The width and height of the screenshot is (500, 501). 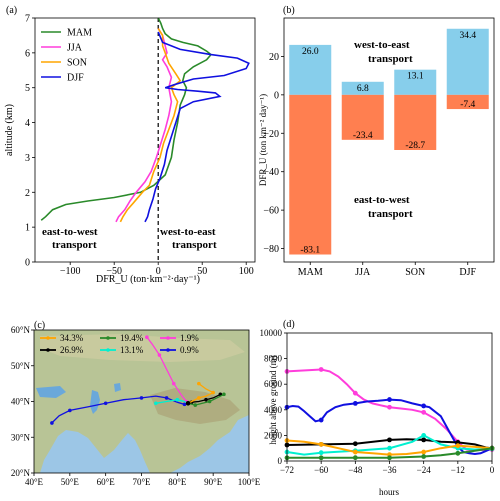 I want to click on panel-a-annotation-left-1: east-to-west, so click(x=70, y=232).